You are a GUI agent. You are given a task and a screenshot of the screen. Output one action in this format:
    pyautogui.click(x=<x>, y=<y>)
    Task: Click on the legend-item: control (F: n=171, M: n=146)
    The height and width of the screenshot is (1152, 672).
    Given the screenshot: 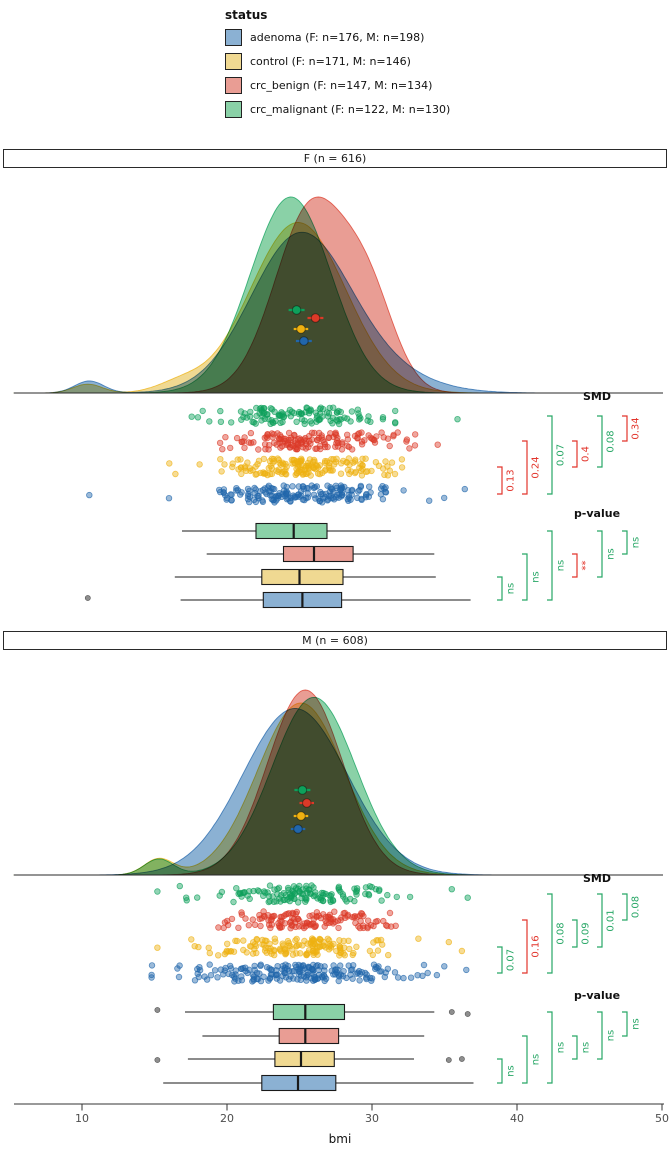 What is the action you would take?
    pyautogui.click(x=337, y=61)
    